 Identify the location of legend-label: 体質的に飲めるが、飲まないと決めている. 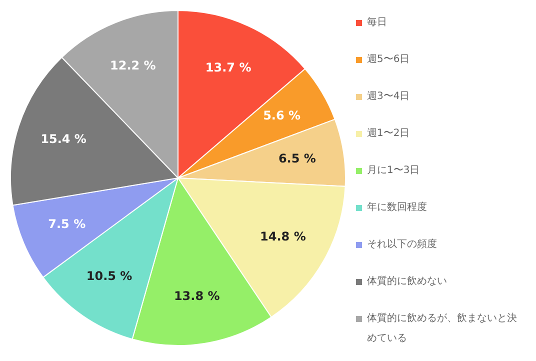
(442, 329).